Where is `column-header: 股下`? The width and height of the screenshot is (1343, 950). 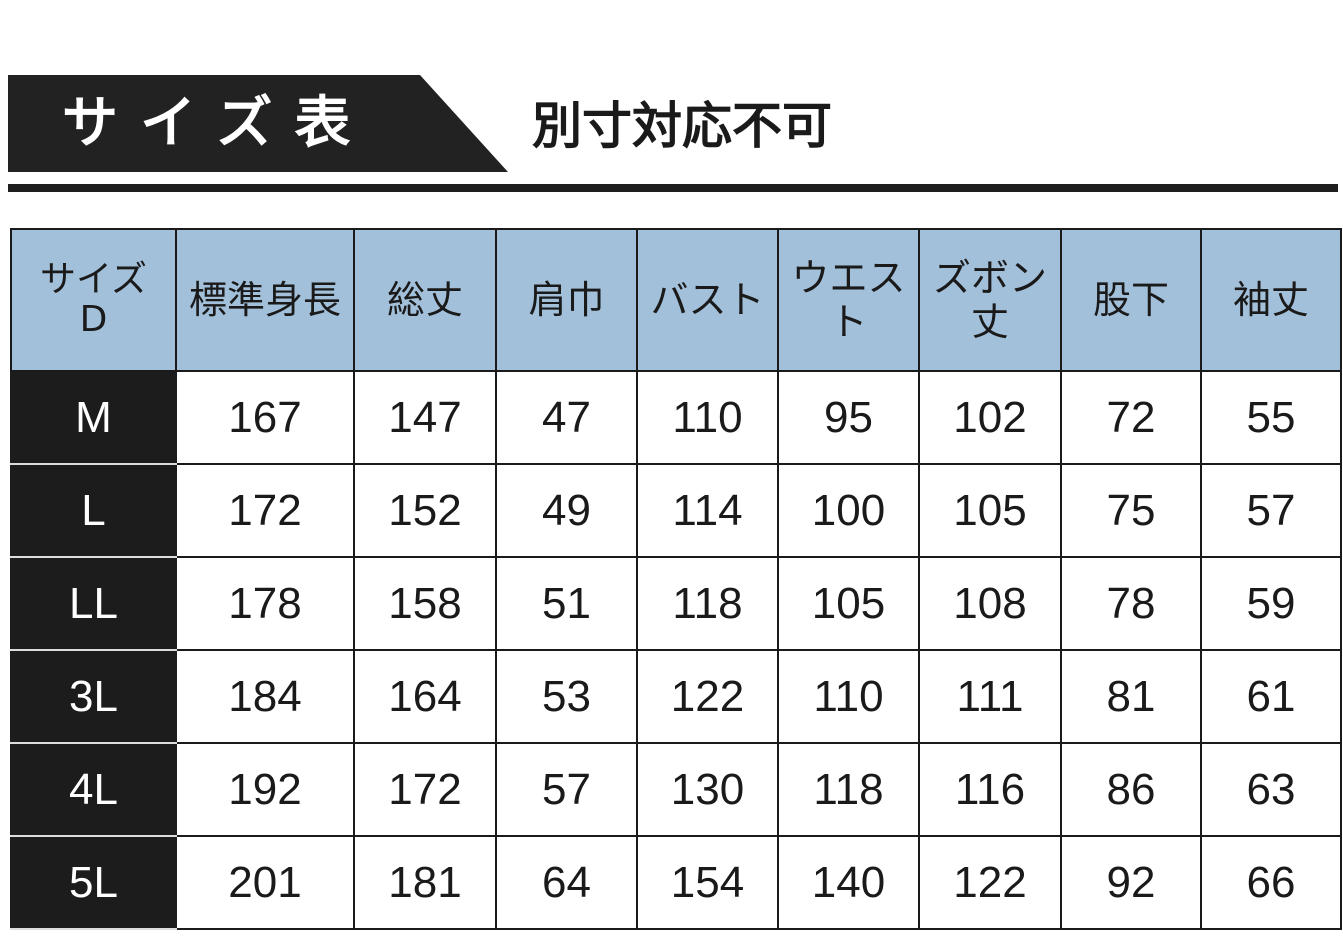
column-header: 股下 is located at coordinates (1131, 300).